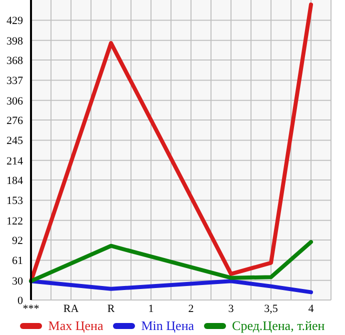 The width and height of the screenshot is (345, 335). I want to click on y-tick-label: 30, so click(18, 281).